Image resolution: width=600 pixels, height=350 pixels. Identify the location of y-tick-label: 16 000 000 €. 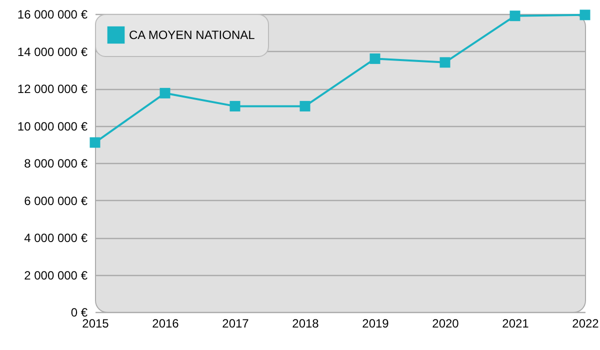
(52, 15).